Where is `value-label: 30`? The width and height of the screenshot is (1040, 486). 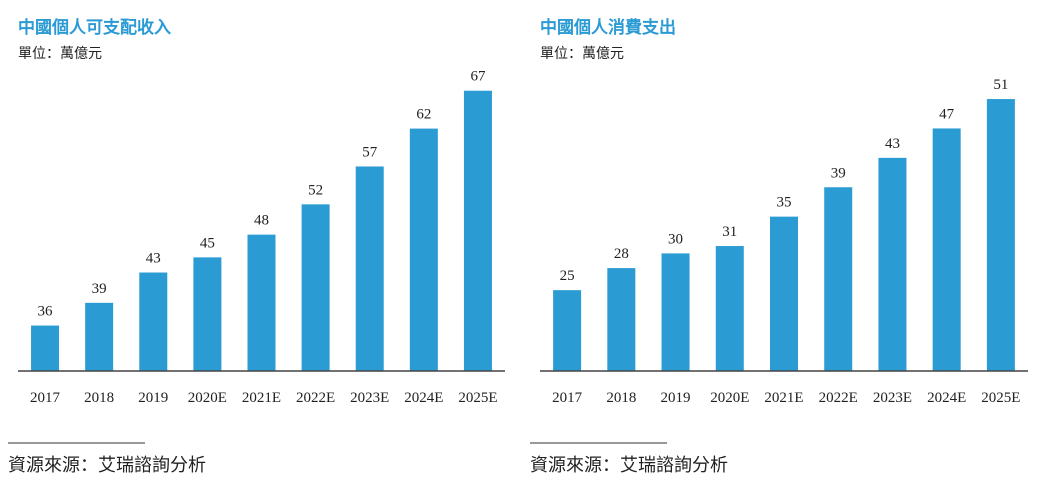
value-label: 30 is located at coordinates (675, 239).